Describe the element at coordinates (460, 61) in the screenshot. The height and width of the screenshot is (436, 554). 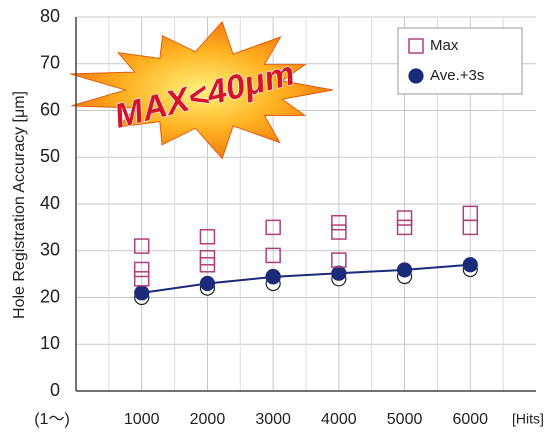
I see `legend-box` at that location.